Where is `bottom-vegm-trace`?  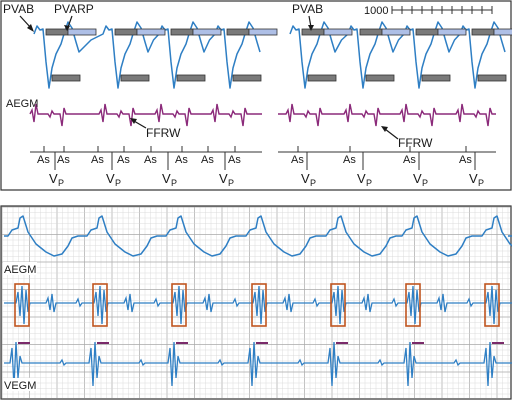 bottom-vegm-trace is located at coordinates (258, 364).